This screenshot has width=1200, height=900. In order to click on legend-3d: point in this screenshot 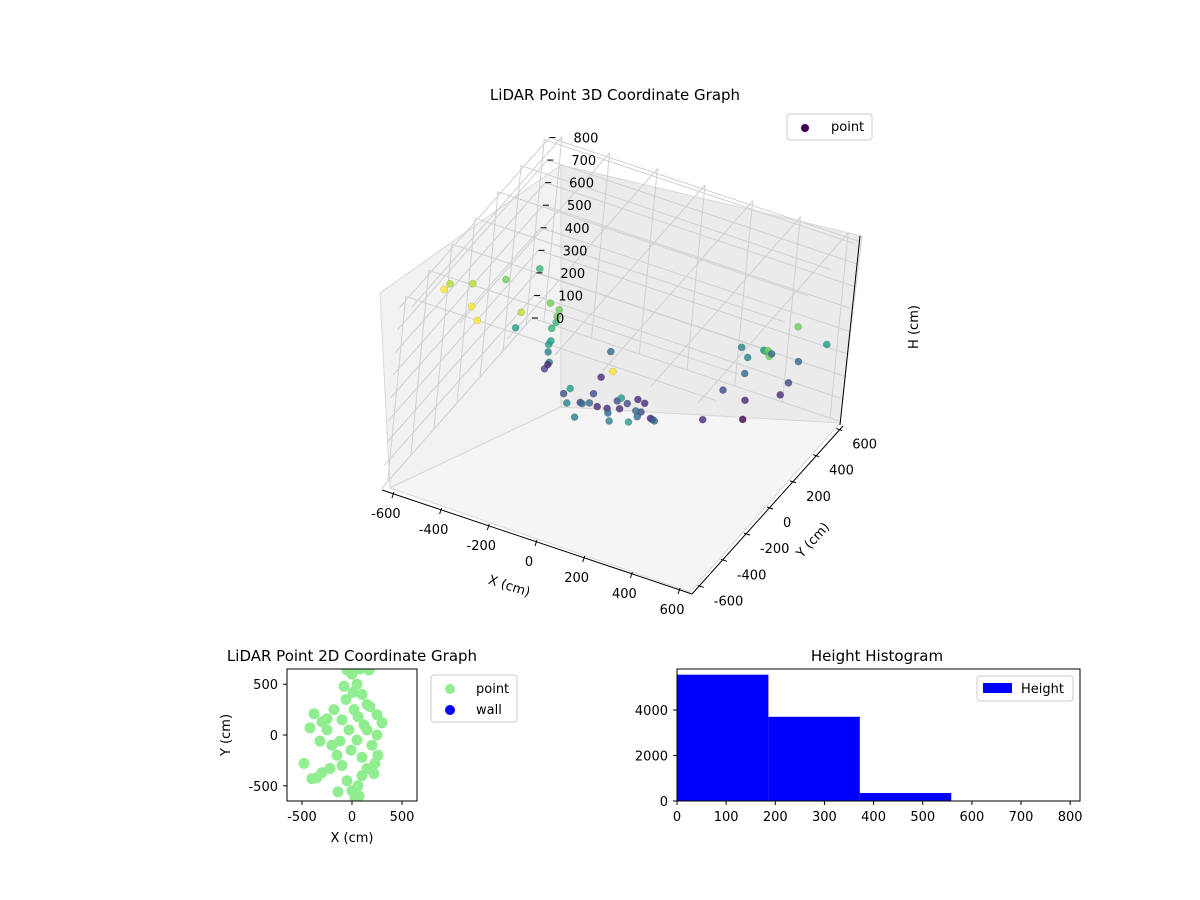, I will do `click(829, 127)`.